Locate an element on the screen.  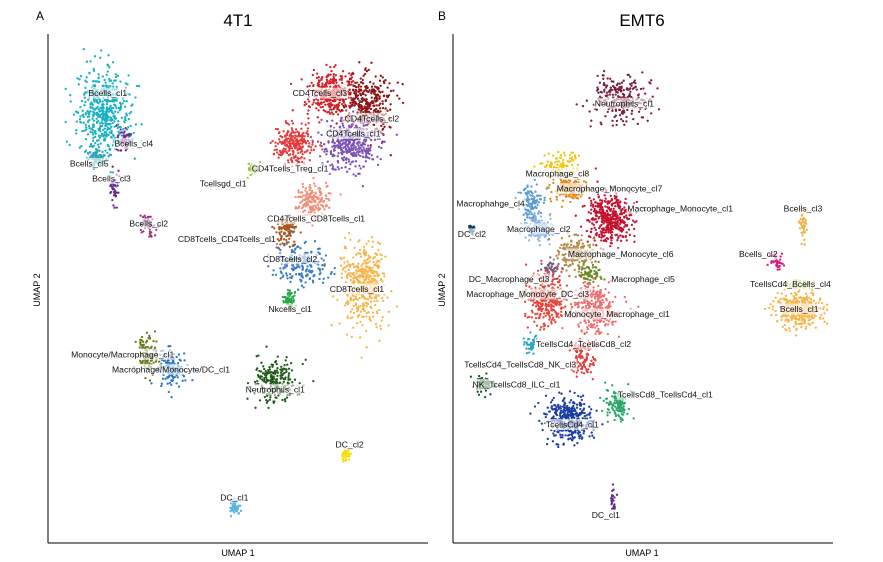
cluster-label: Bcells_cl1 is located at coordinates (108, 93).